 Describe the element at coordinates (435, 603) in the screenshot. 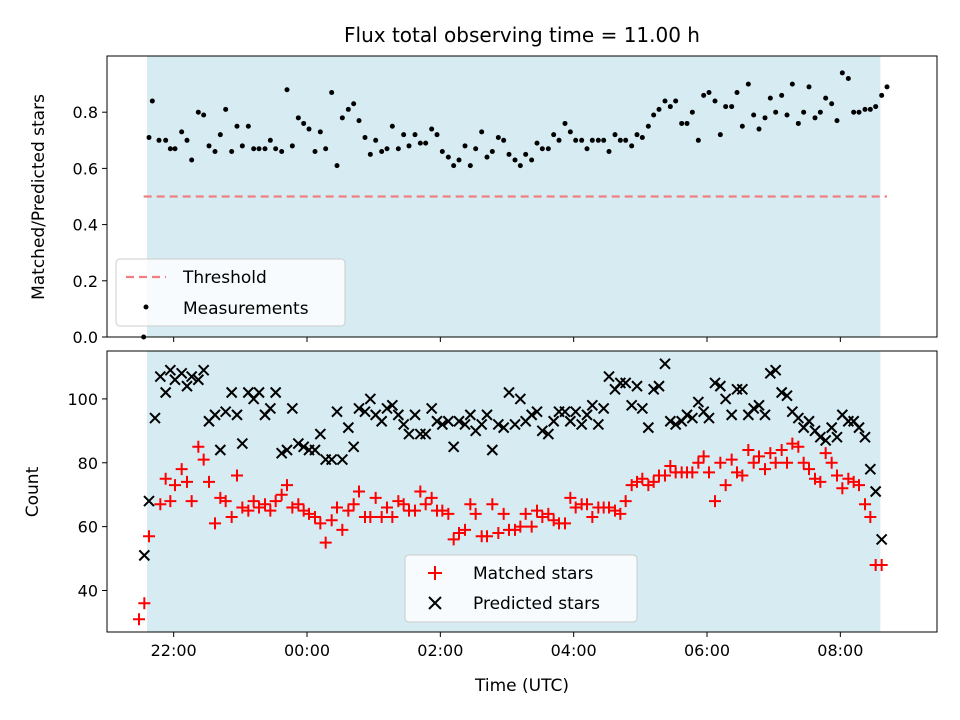

I see `legend-predicted-swatch` at that location.